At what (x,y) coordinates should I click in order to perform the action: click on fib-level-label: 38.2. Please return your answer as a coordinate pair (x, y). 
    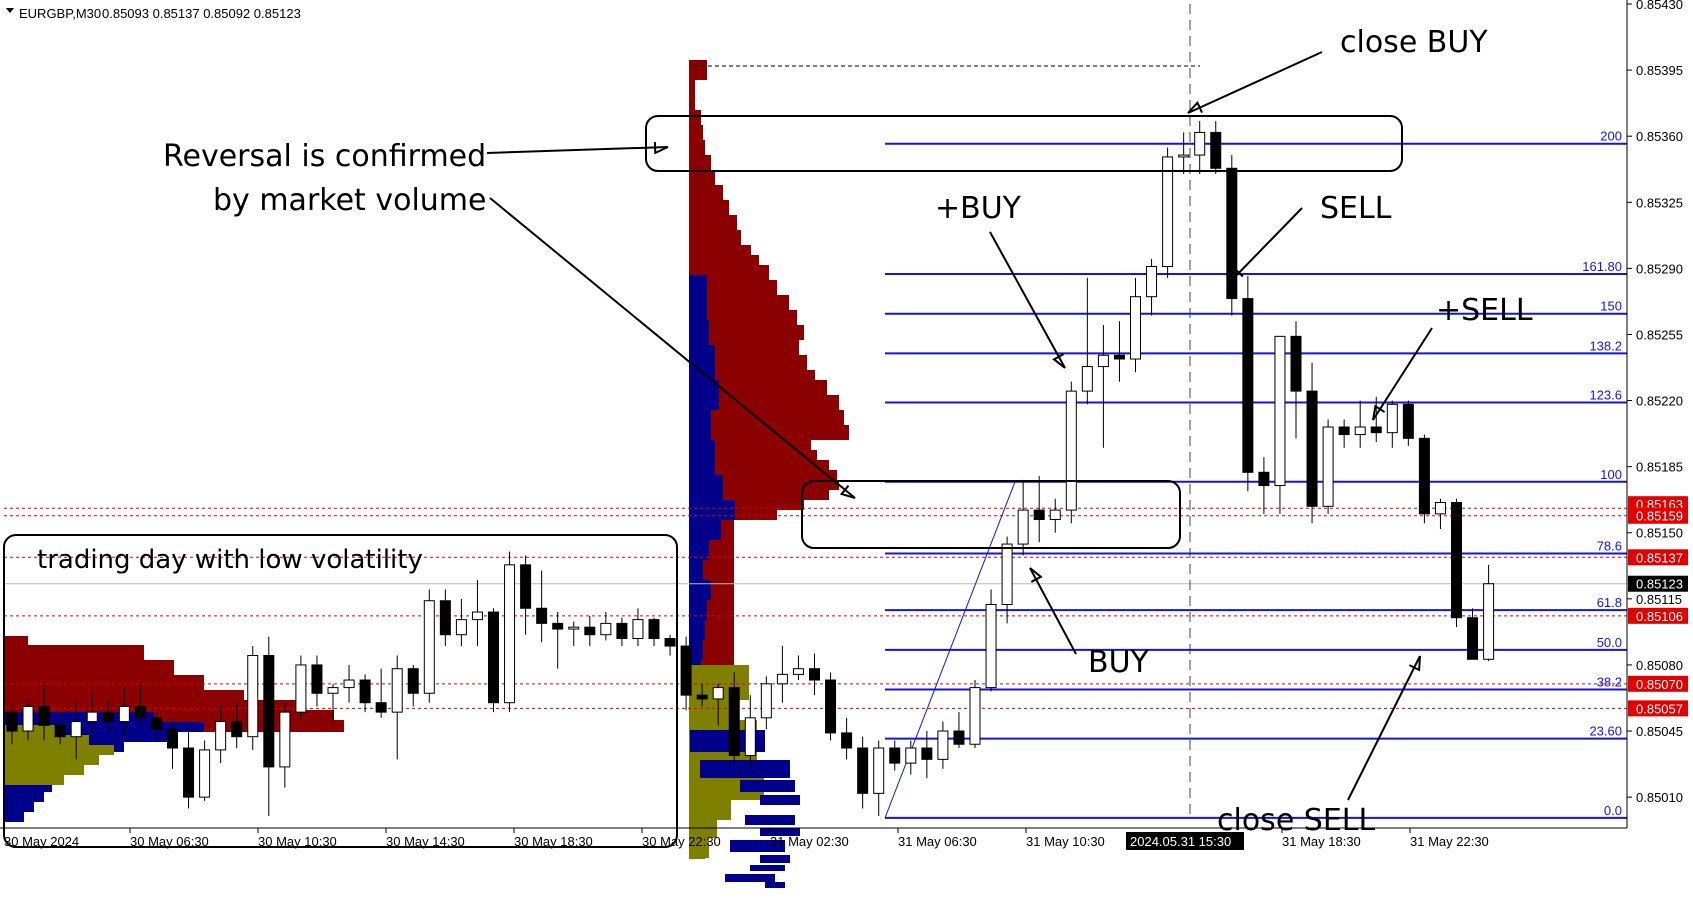
    Looking at the image, I should click on (1609, 681).